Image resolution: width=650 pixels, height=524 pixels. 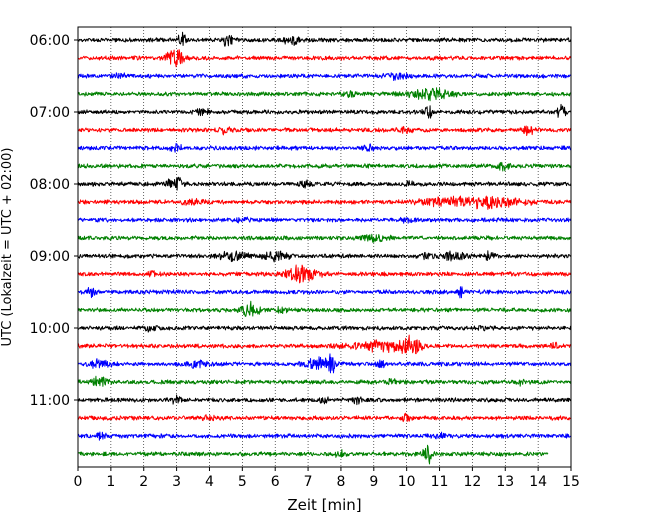 What do you see at coordinates (407, 482) in the screenshot?
I see `x-tick-label: 10` at bounding box center [407, 482].